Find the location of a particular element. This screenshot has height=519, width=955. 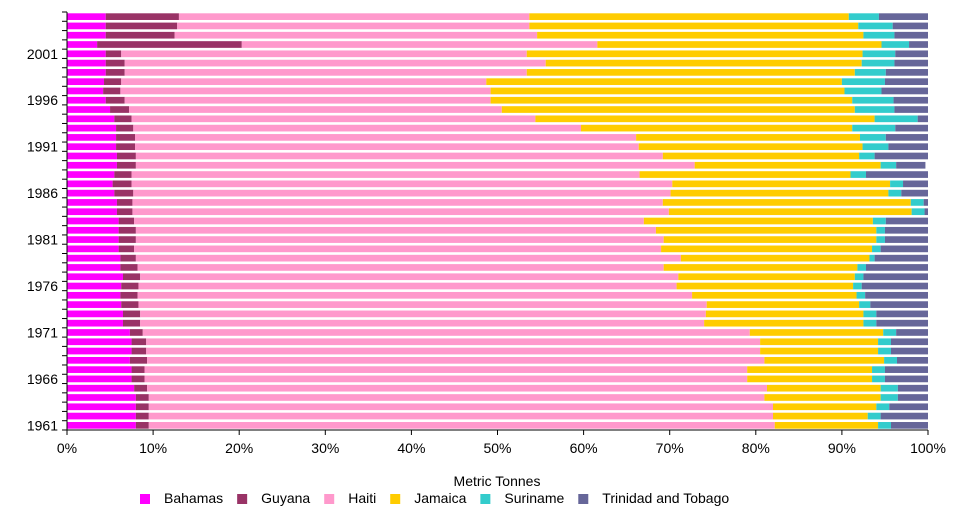

bar-segment-jamaica-2001 is located at coordinates (694, 54).